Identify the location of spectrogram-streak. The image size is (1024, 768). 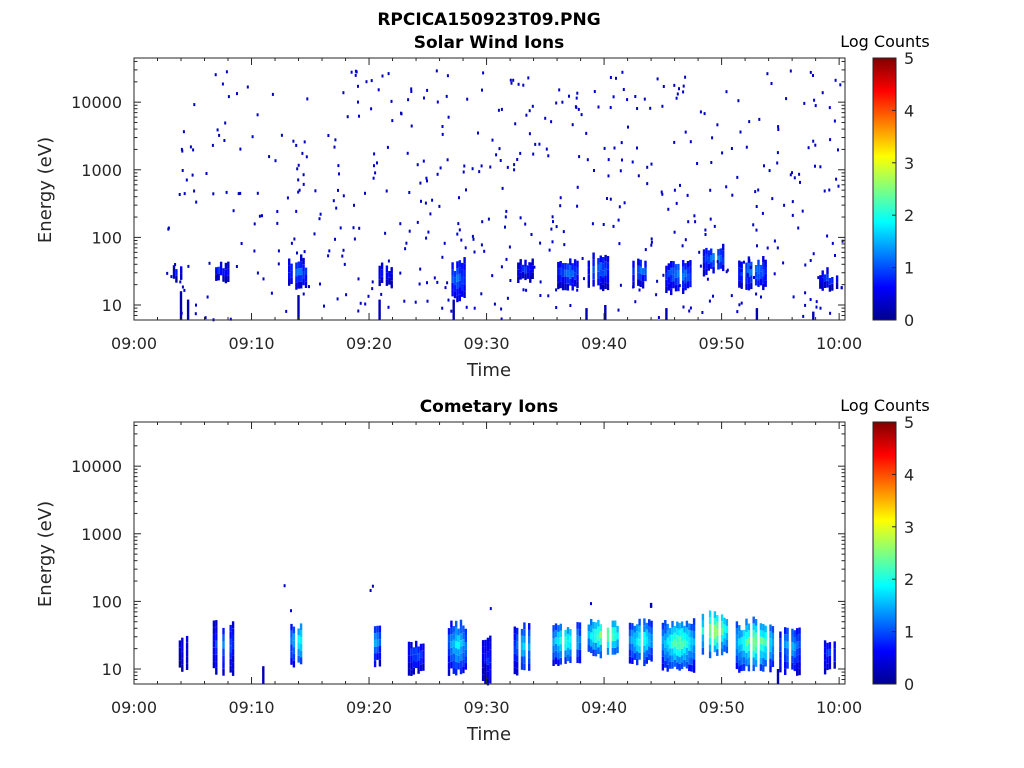
(263, 675).